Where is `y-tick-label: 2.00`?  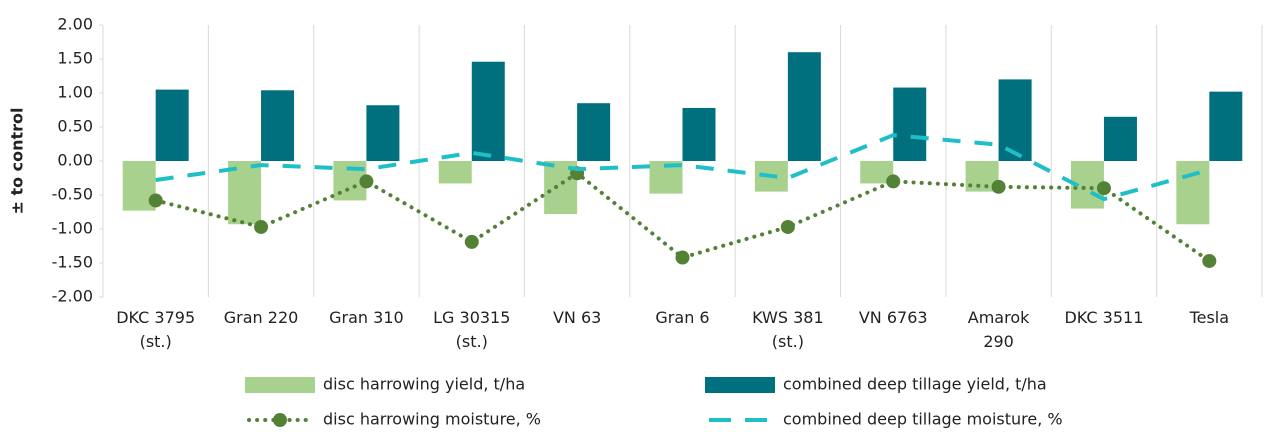 y-tick-label: 2.00 is located at coordinates (75, 24).